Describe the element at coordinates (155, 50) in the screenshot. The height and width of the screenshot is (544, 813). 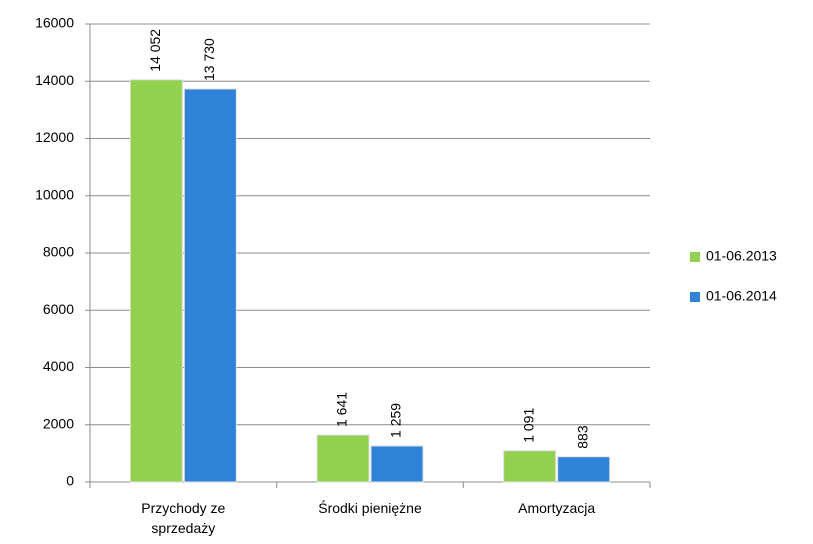
I see `value-label: 14 052` at that location.